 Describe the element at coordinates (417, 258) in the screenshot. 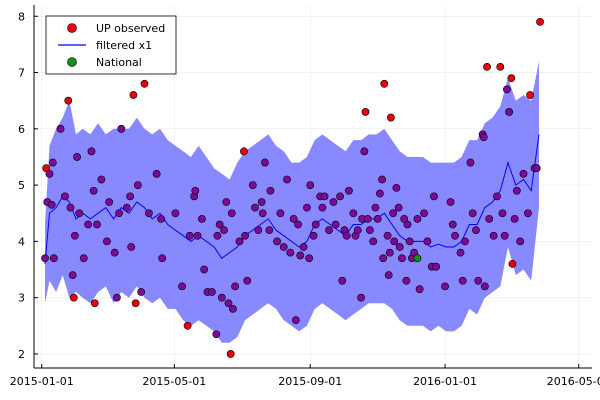

I see `national-point` at that location.